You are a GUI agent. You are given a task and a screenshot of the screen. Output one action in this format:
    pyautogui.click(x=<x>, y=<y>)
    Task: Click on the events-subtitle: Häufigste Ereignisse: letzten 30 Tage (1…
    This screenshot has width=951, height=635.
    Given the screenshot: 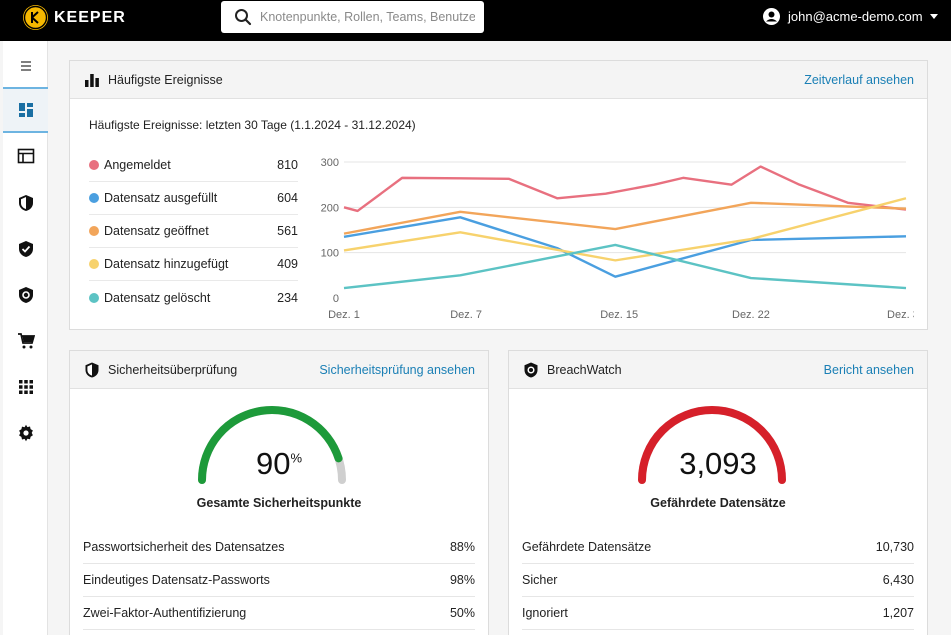 What is the action you would take?
    pyautogui.click(x=252, y=125)
    